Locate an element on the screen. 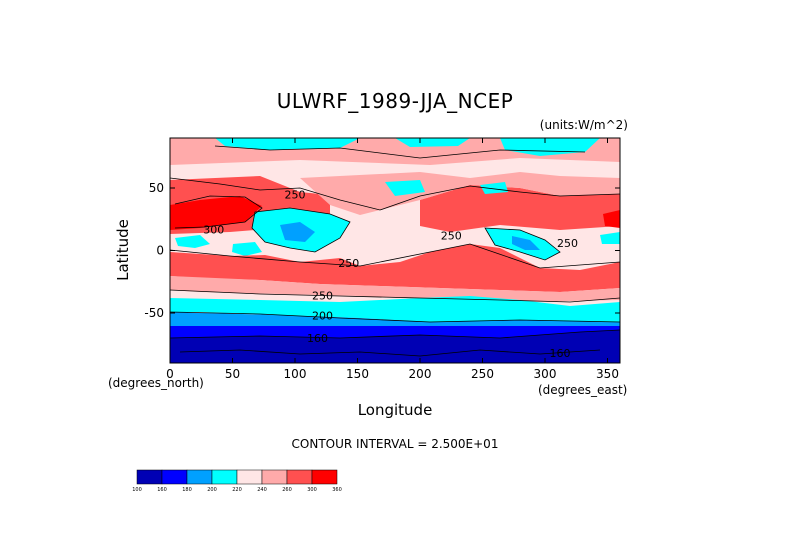 The image size is (789, 558). x-units-label: (degrees_east) is located at coordinates (582, 390).